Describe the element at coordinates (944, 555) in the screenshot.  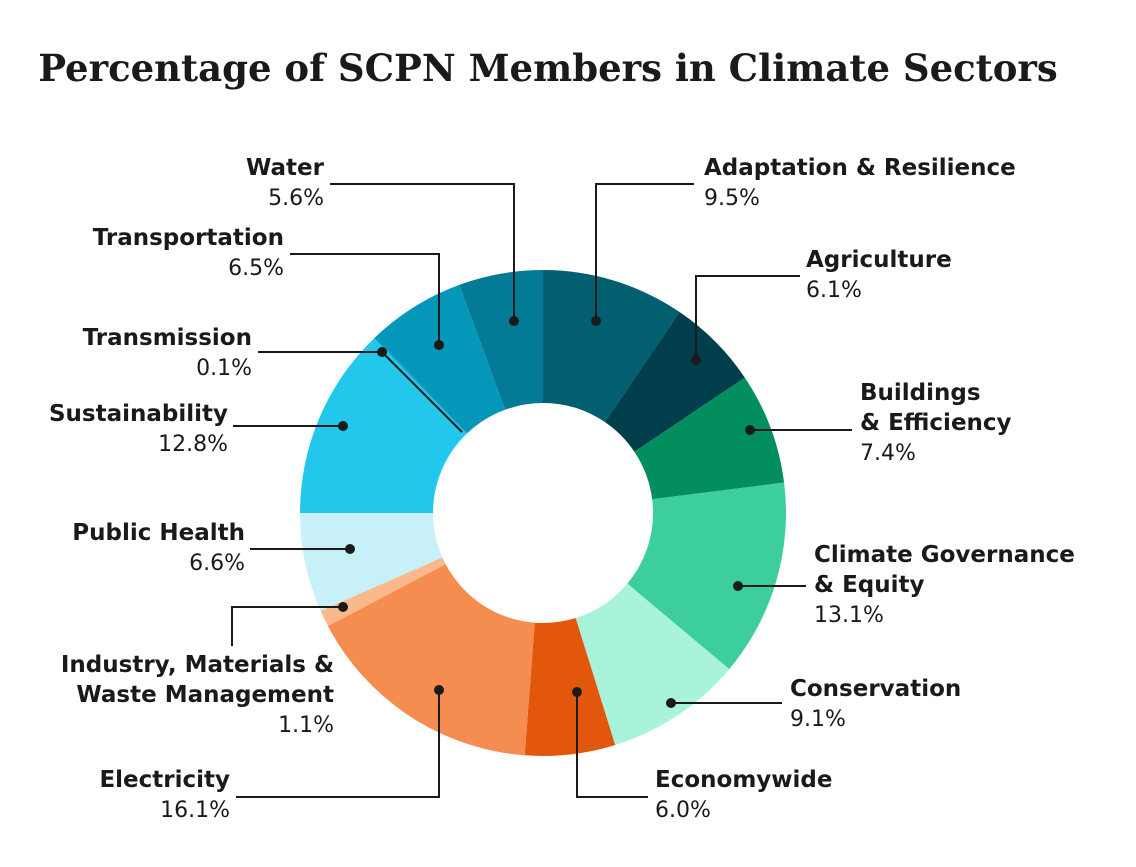
I see `slice-label-climate-governance-equity: Climate Governance` at that location.